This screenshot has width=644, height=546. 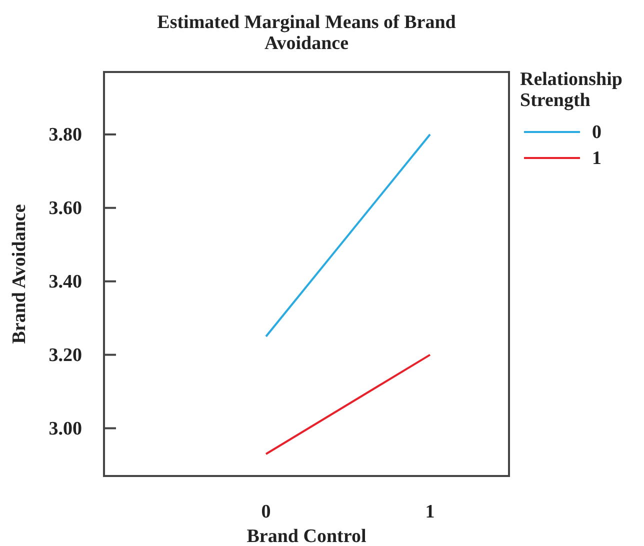 I want to click on x-axis-title: Brand Control, so click(x=306, y=536).